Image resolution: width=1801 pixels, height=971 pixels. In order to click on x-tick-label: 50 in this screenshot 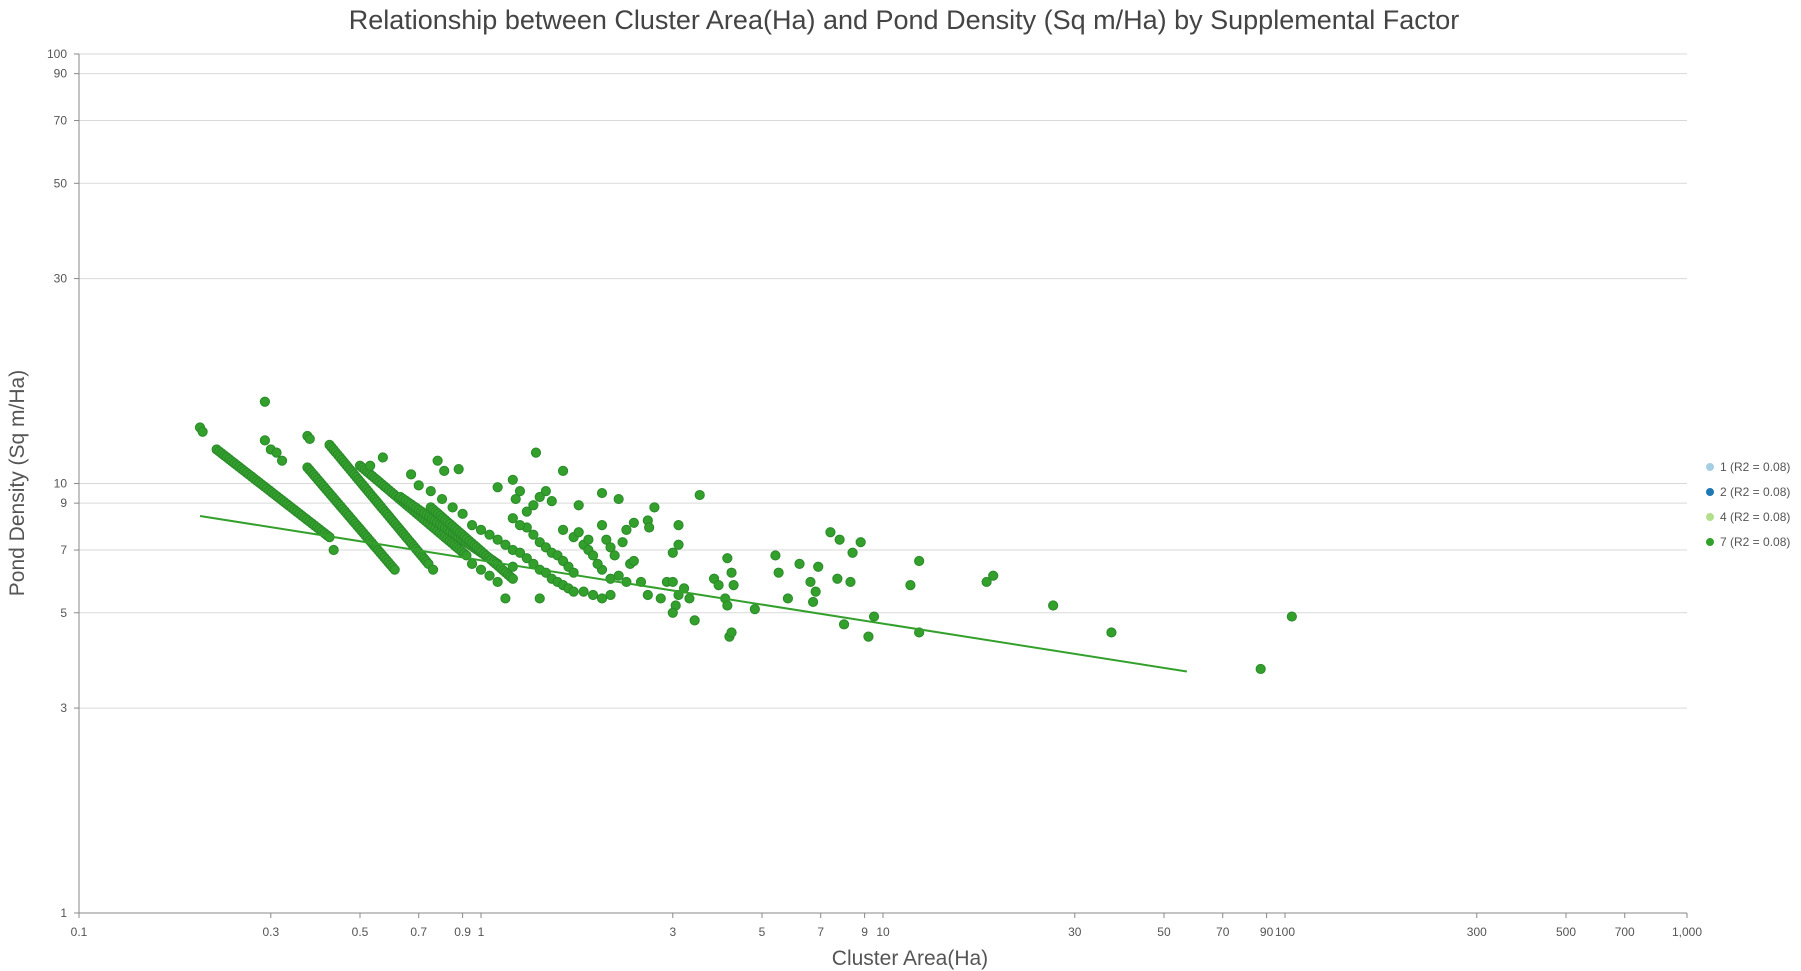, I will do `click(1164, 932)`.